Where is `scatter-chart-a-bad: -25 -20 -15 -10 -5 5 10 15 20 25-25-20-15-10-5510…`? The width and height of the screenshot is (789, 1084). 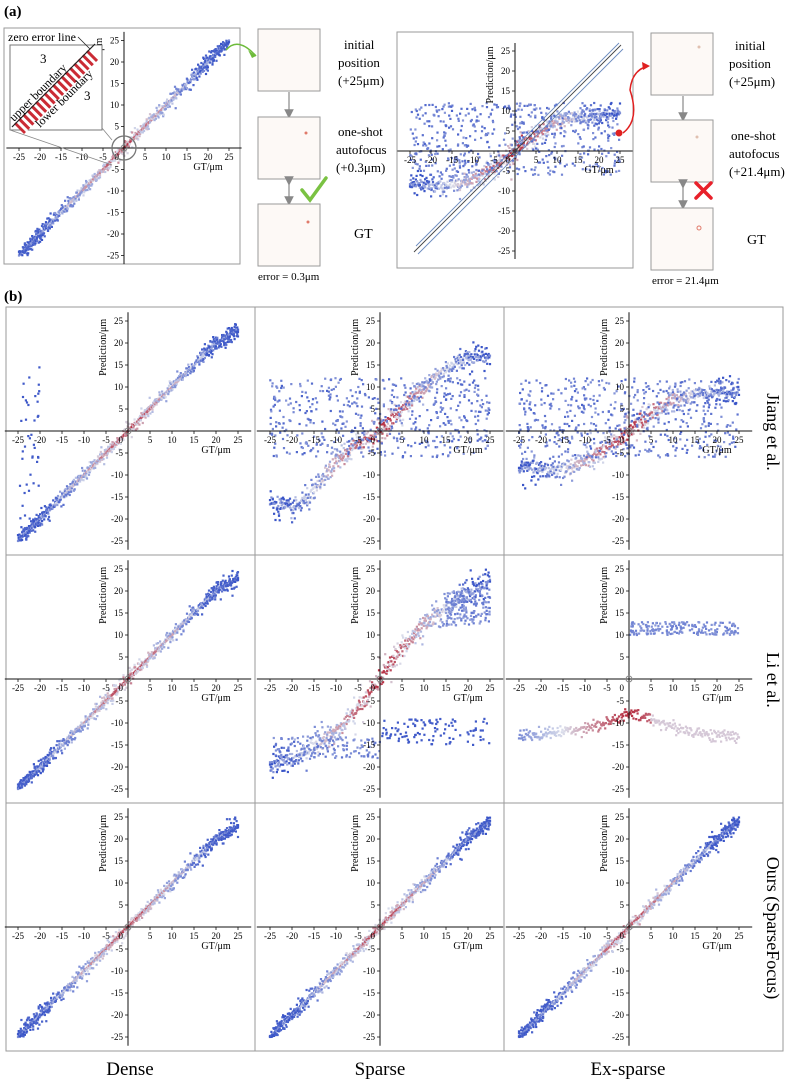
scatter-chart-a-bad: -25 -20 -15 -10 -5 5 10 15 20 25-25-20-15-10-5510… is located at coordinates (515, 151).